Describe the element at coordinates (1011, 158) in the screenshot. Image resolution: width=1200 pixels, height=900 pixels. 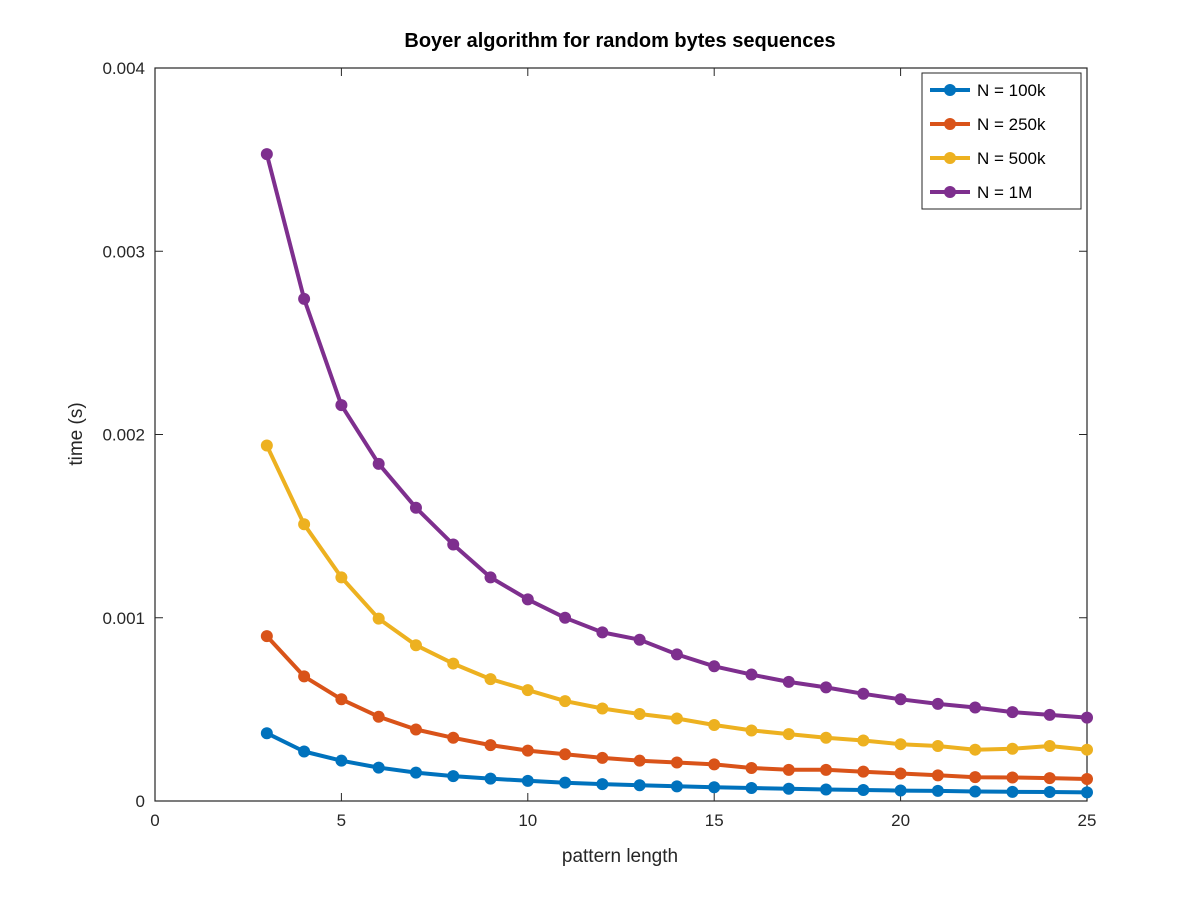
I see `legend-label: N = 500k` at that location.